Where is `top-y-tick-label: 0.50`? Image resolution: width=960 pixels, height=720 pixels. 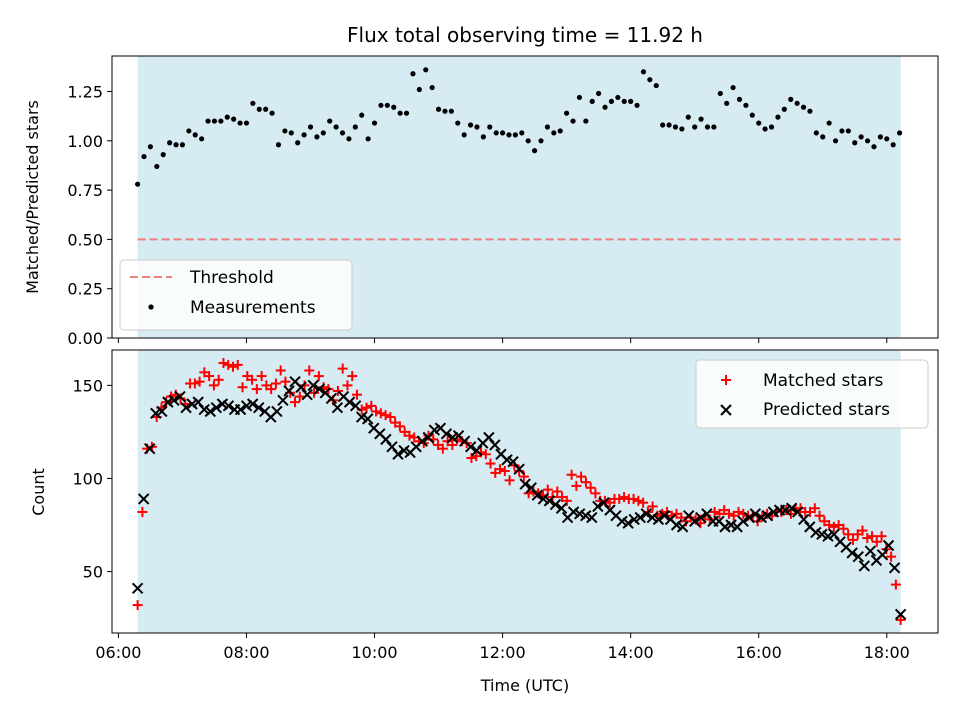 top-y-tick-label: 0.50 is located at coordinates (85, 239).